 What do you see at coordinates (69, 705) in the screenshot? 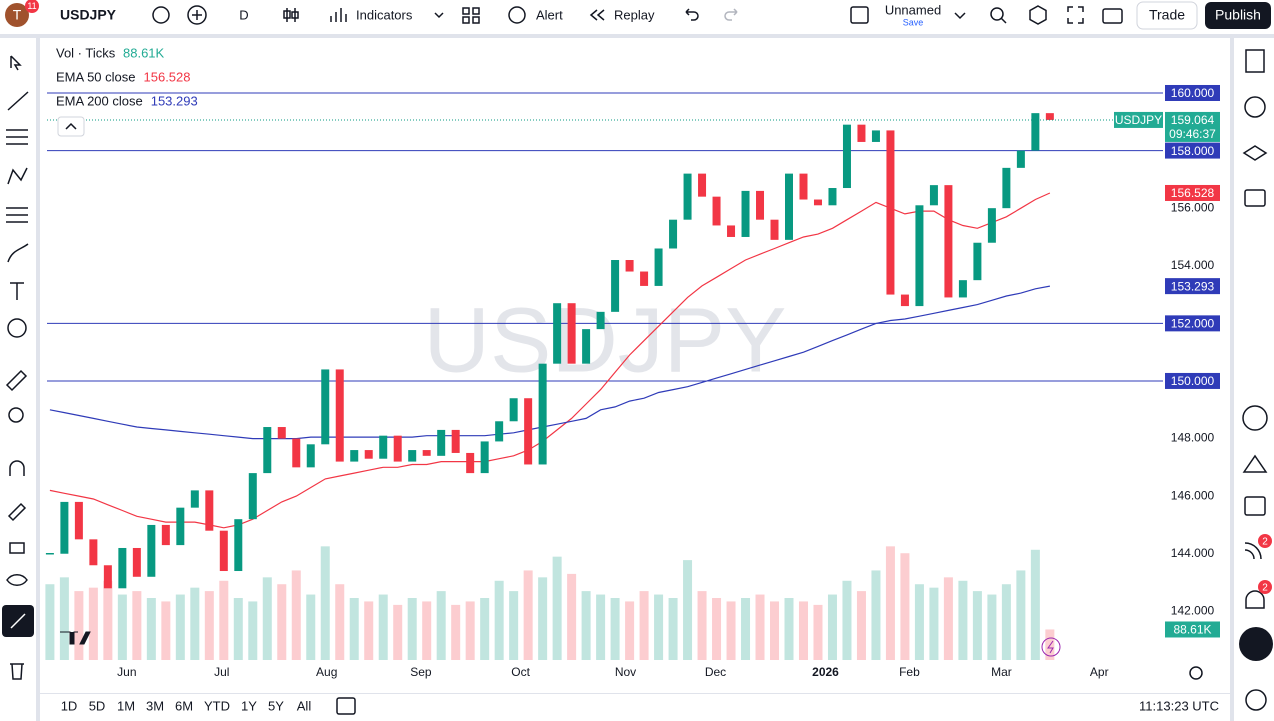
I see `range-button: 1D` at bounding box center [69, 705].